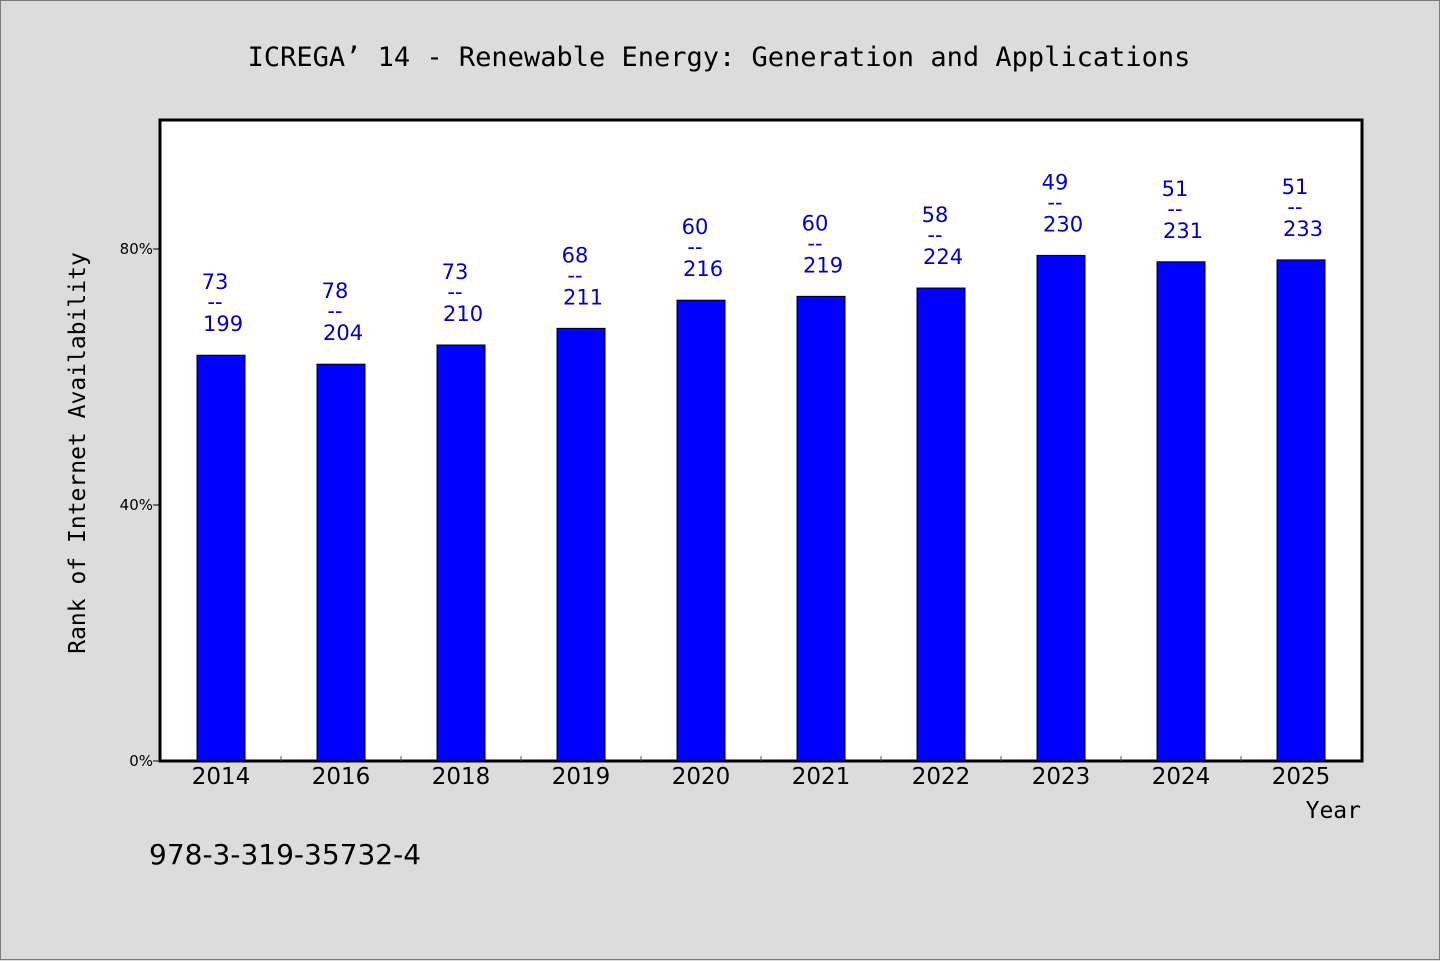  I want to click on data-label-bottom: 224, so click(943, 257).